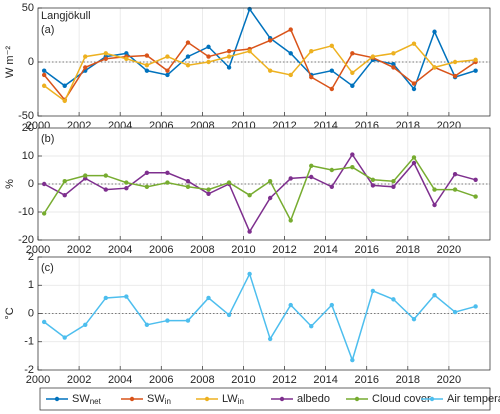  Describe the element at coordinates (26, 116) in the screenshot. I see `y-tick-label: -50` at that location.